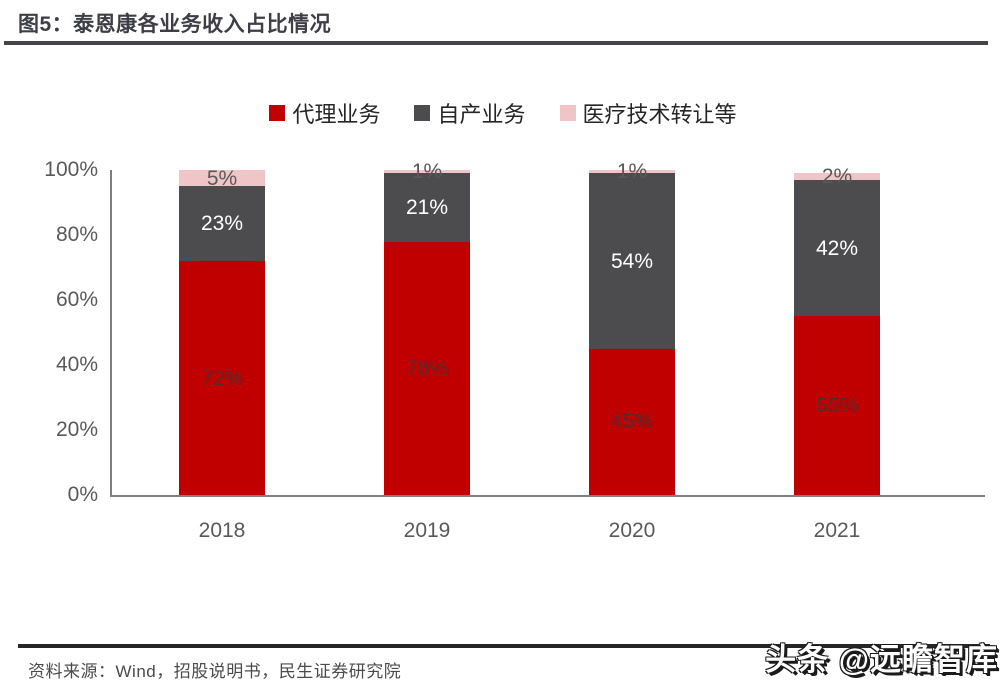 Image resolution: width=1006 pixels, height=692 pixels. What do you see at coordinates (76, 234) in the screenshot?
I see `y-axis-tick-label: 80%` at bounding box center [76, 234].